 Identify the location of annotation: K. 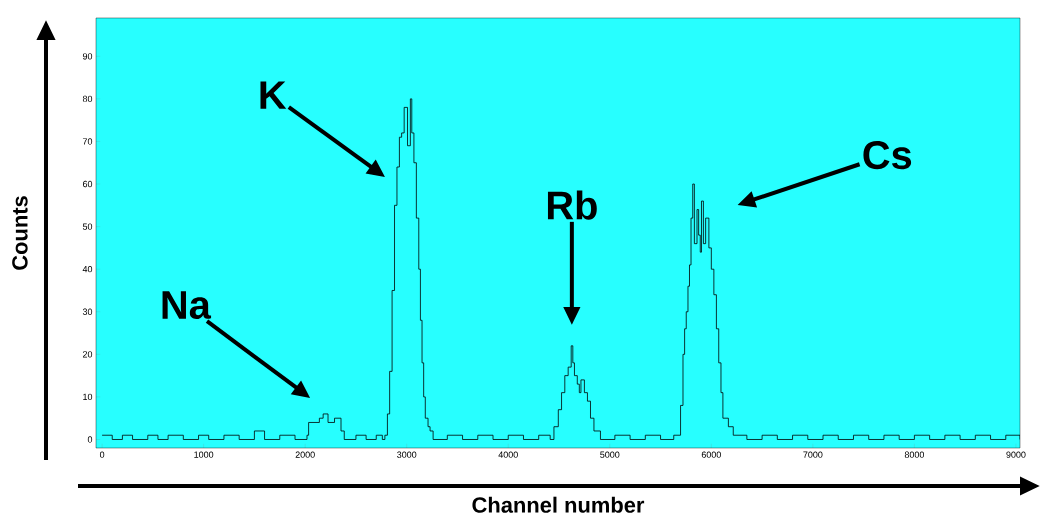
(273, 95).